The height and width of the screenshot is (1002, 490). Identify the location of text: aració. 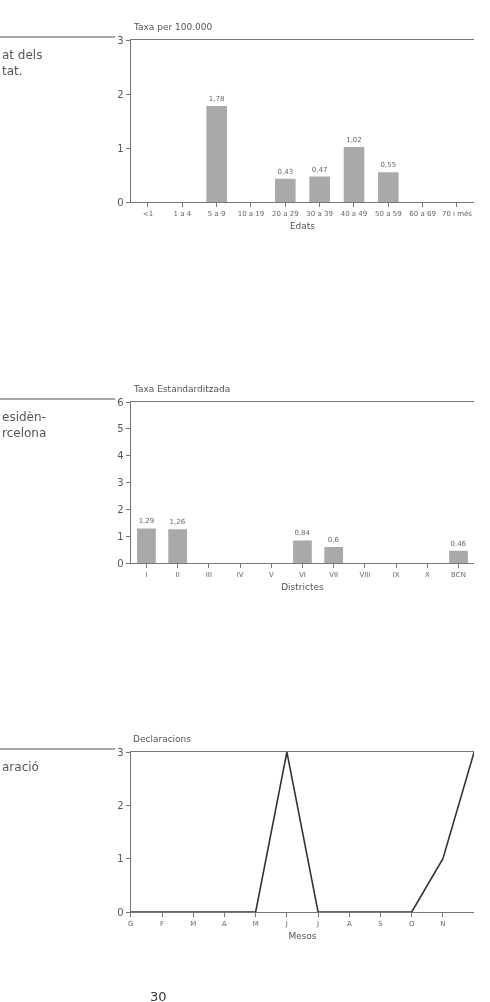
(20, 767).